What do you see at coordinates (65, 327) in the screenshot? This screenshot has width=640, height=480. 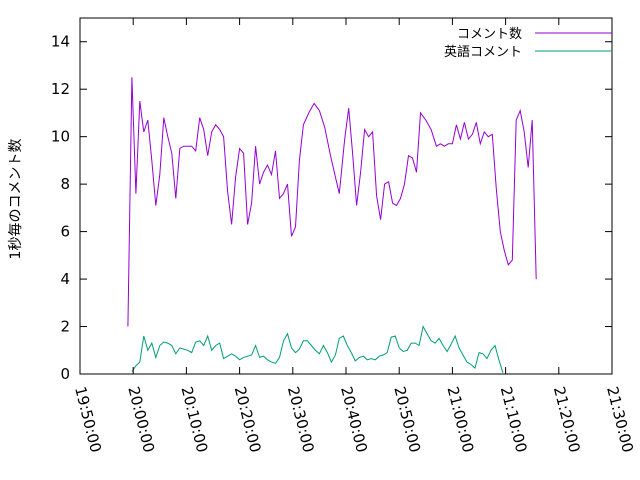 I see `y-tick-label: 2` at bounding box center [65, 327].